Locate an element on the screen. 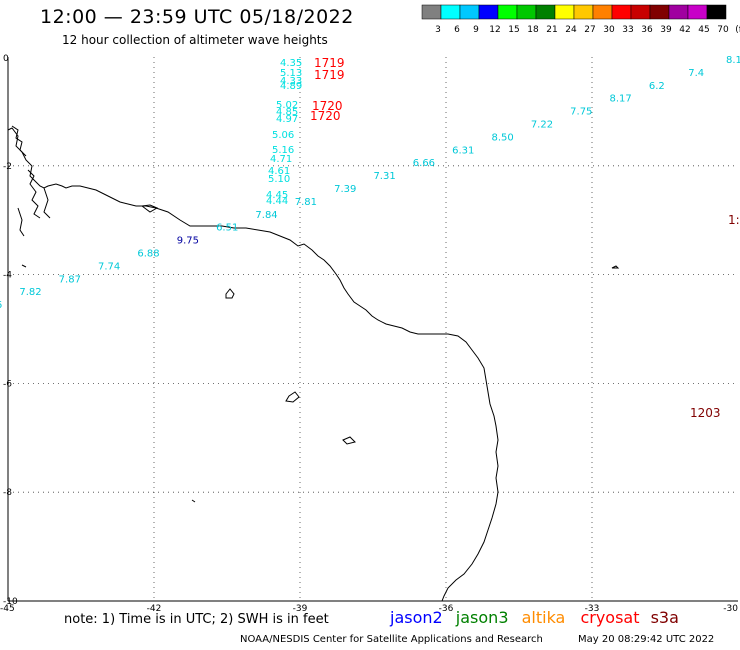  swh-value-label: 8.17 is located at coordinates (621, 99).